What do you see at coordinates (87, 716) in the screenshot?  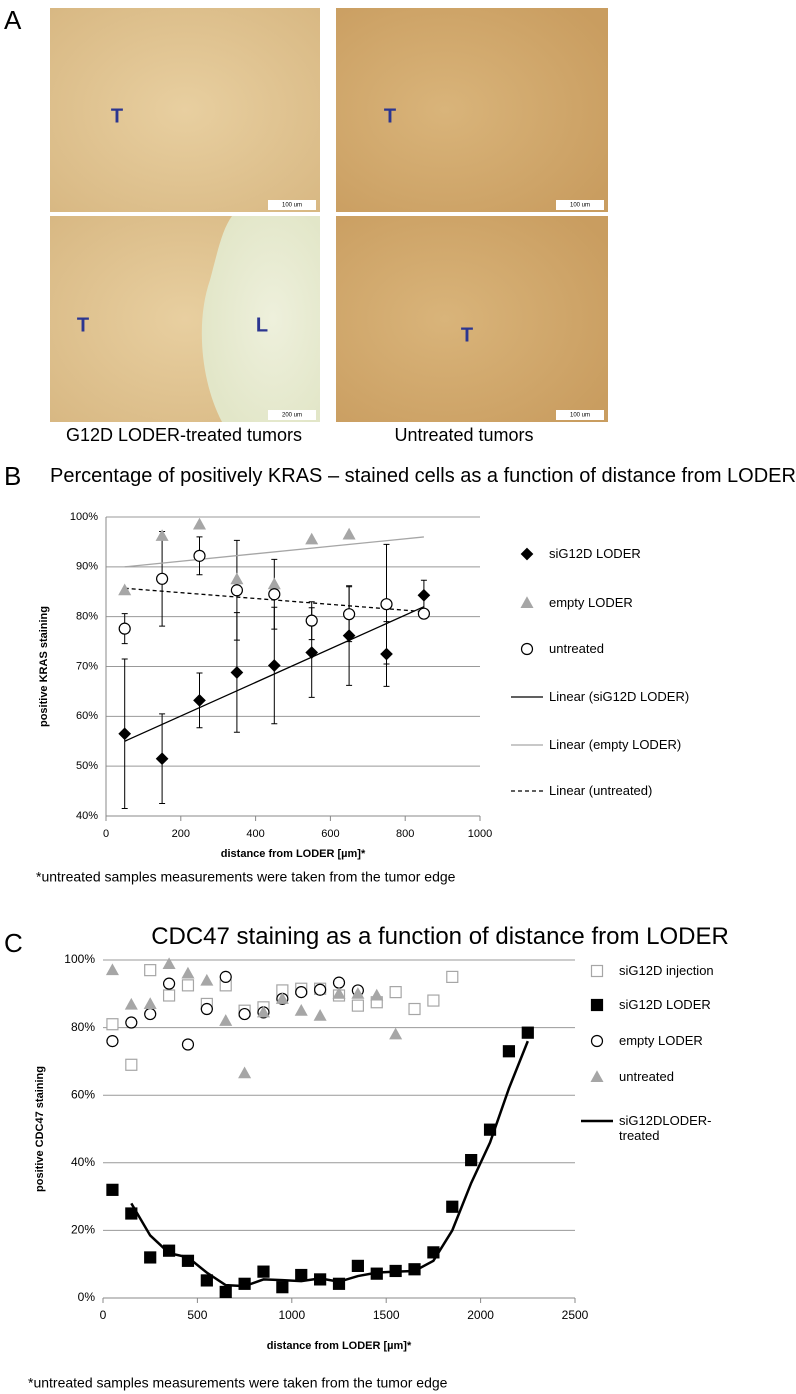 I see `y-tick-label: 60%` at bounding box center [87, 716].